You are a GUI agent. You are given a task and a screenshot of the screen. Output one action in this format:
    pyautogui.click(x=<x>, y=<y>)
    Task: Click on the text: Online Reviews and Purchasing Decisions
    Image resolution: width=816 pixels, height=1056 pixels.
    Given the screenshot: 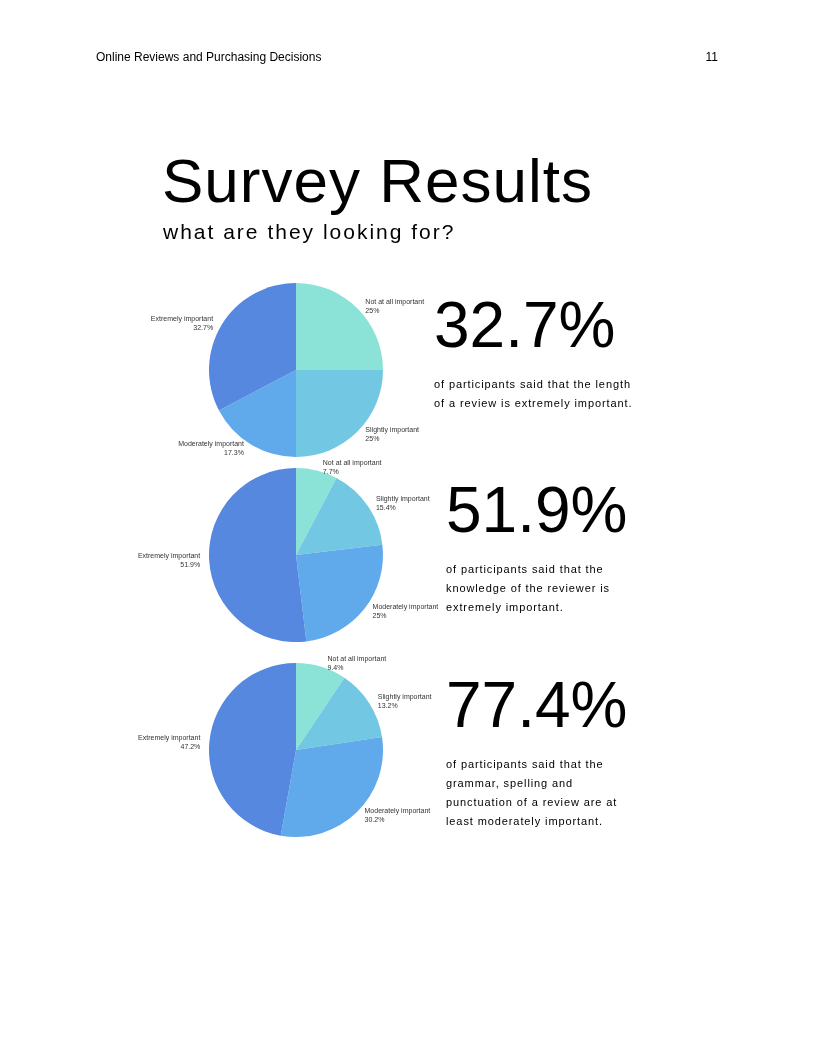 What is the action you would take?
    pyautogui.click(x=209, y=57)
    